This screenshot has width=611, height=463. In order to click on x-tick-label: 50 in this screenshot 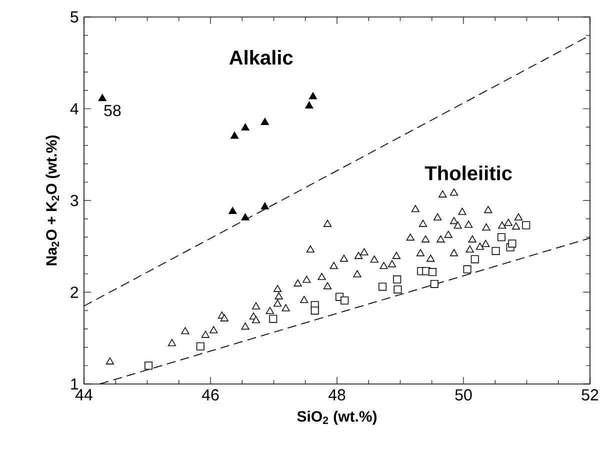, I will do `click(463, 395)`.